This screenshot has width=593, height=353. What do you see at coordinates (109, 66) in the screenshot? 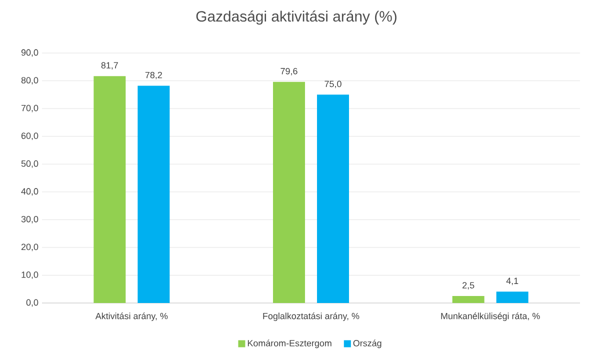
I see `data-label: 81,7` at bounding box center [109, 66].